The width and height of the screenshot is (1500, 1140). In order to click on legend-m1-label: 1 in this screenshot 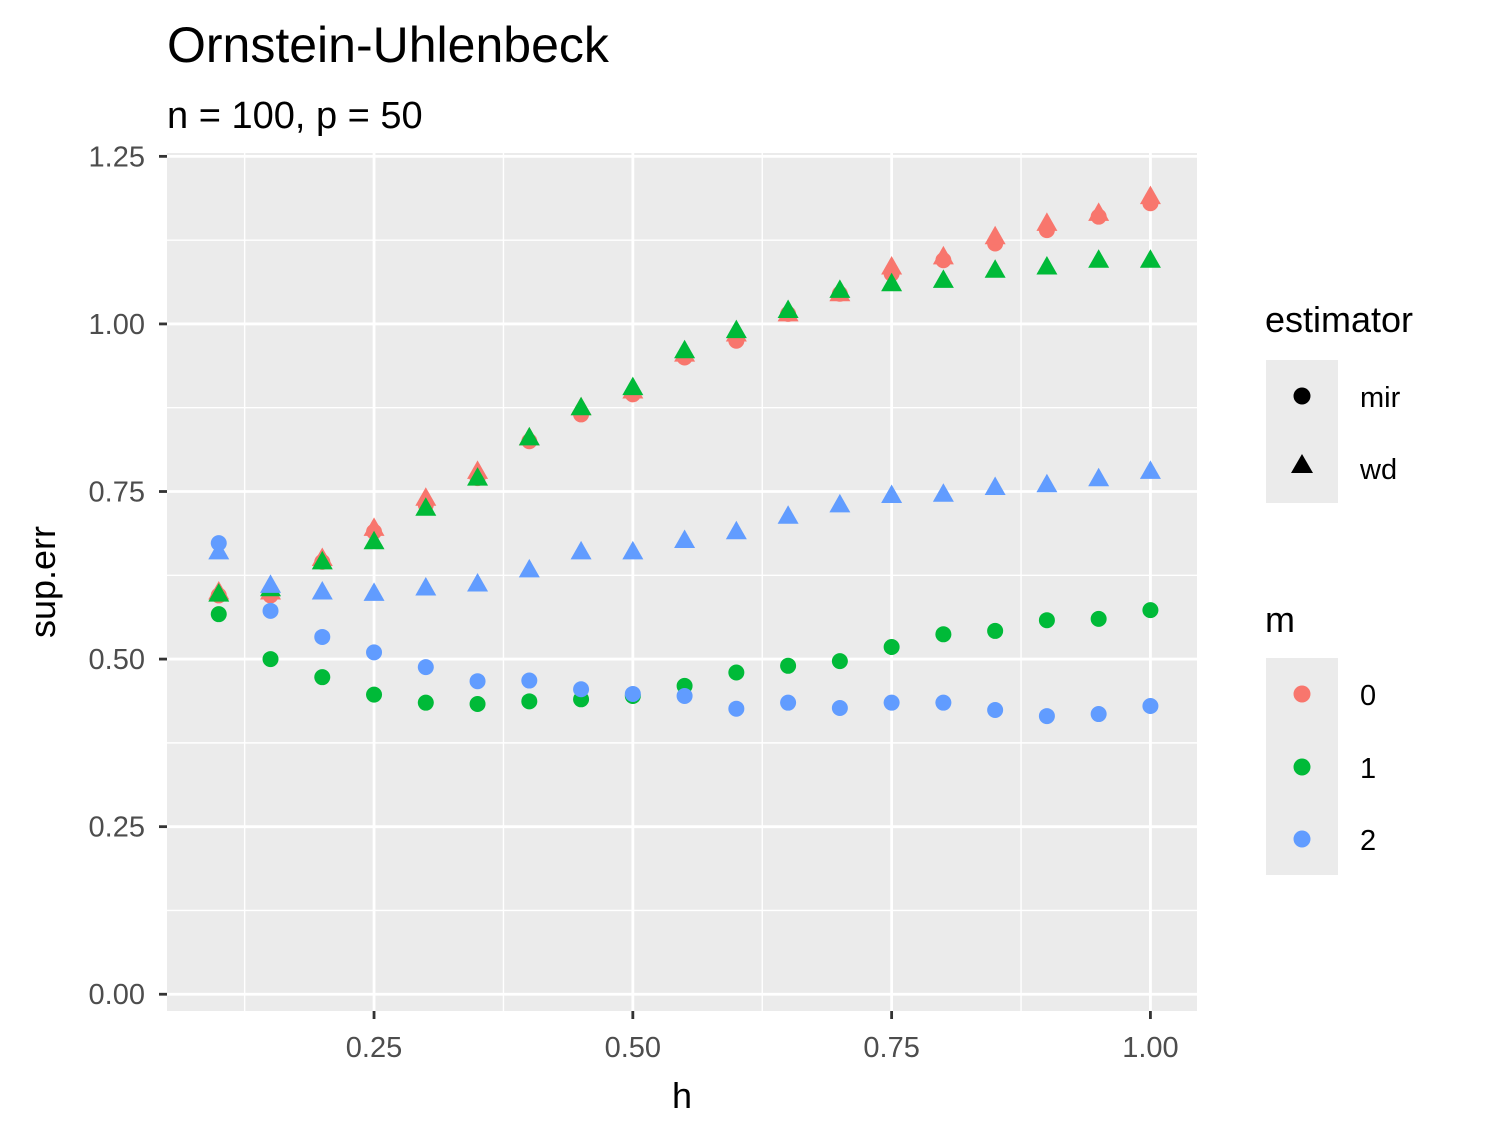, I will do `click(1368, 769)`.